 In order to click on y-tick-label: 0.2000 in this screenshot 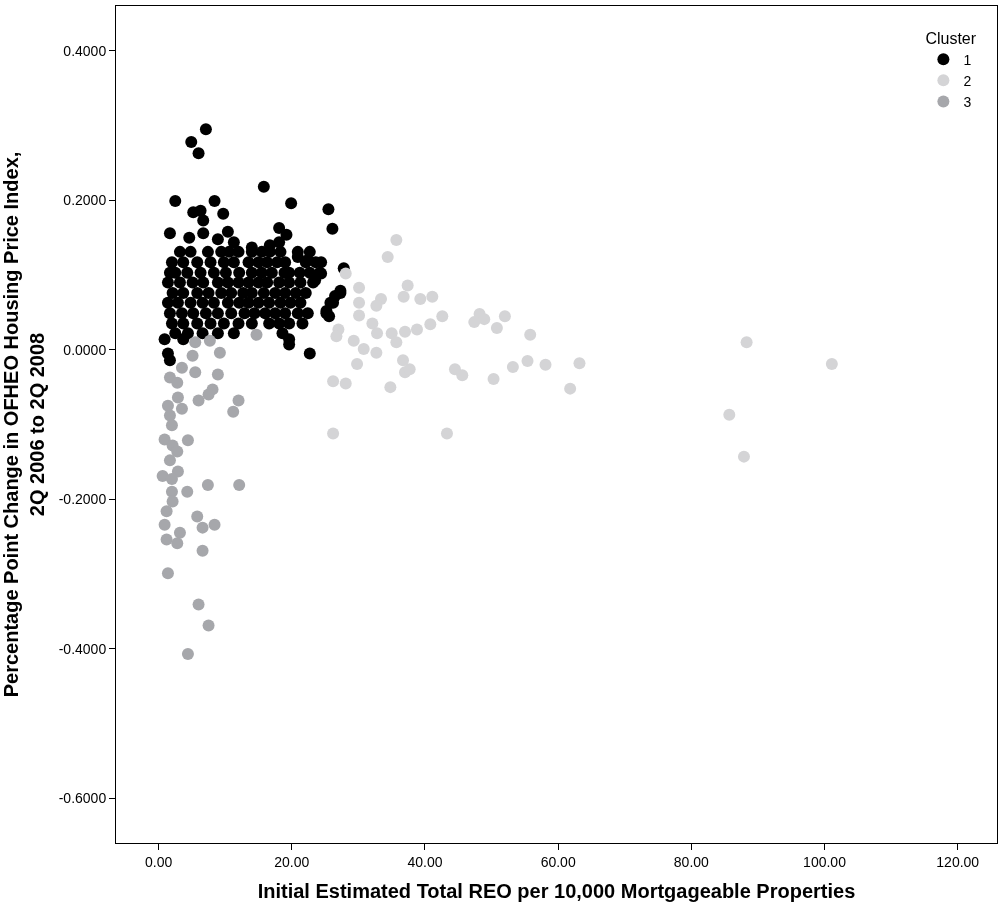, I will do `click(85, 200)`.